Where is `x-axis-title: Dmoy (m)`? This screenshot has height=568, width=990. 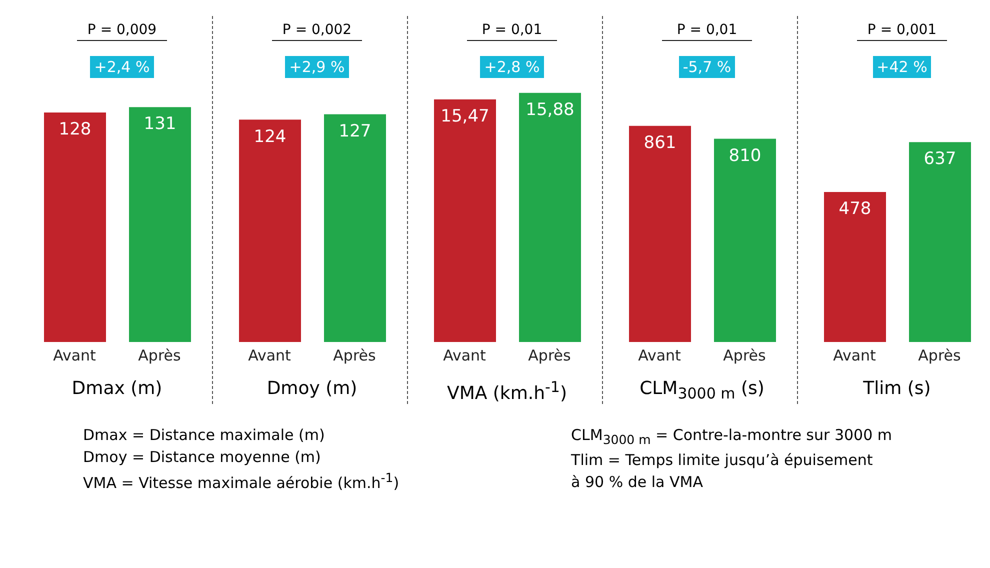
x-axis-title: Dmoy (m) is located at coordinates (312, 388).